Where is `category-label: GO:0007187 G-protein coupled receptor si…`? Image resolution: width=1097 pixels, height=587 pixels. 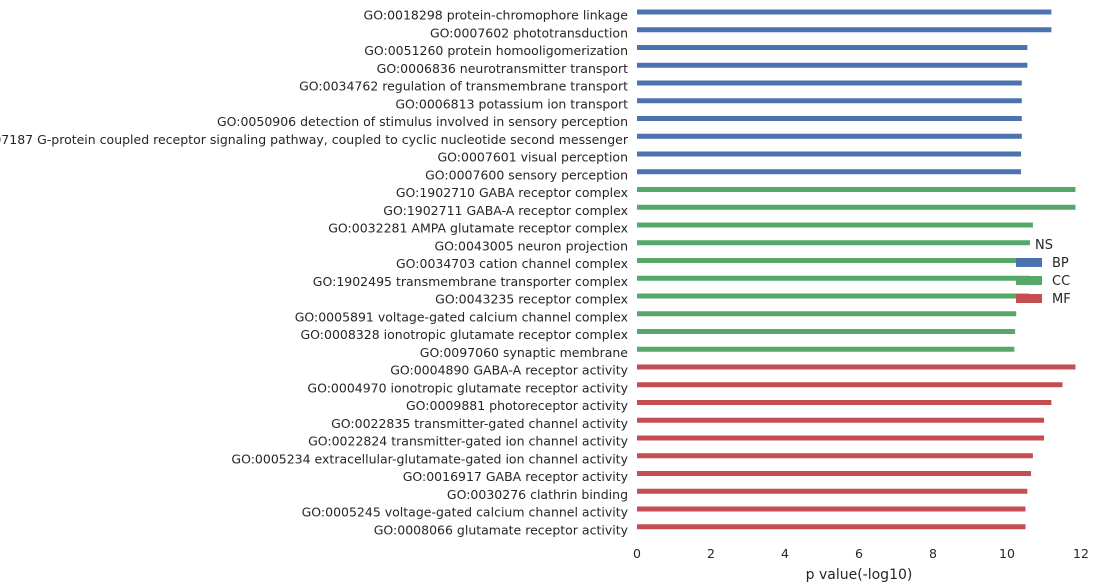 category-label: GO:0007187 G-protein coupled receptor si… is located at coordinates (314, 139).